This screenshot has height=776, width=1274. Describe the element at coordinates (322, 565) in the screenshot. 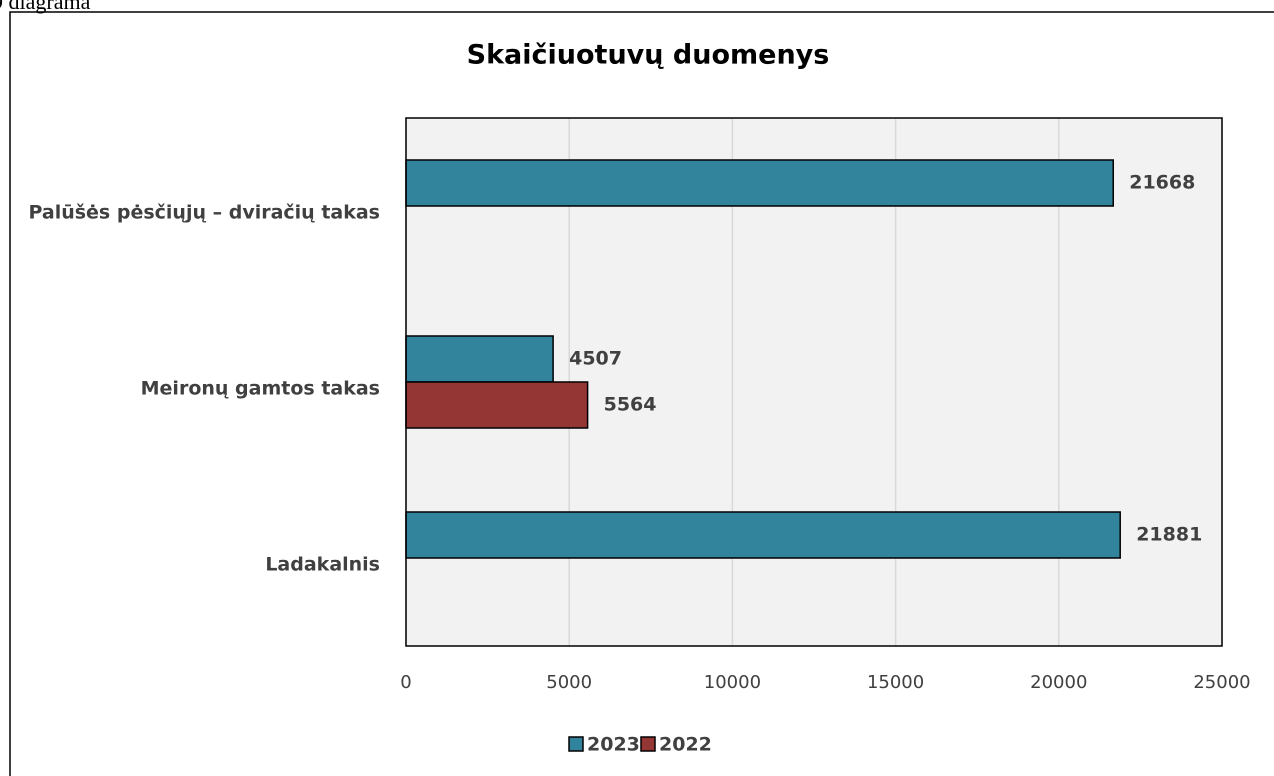

I see `y-tick-label: Ladakalnis` at that location.